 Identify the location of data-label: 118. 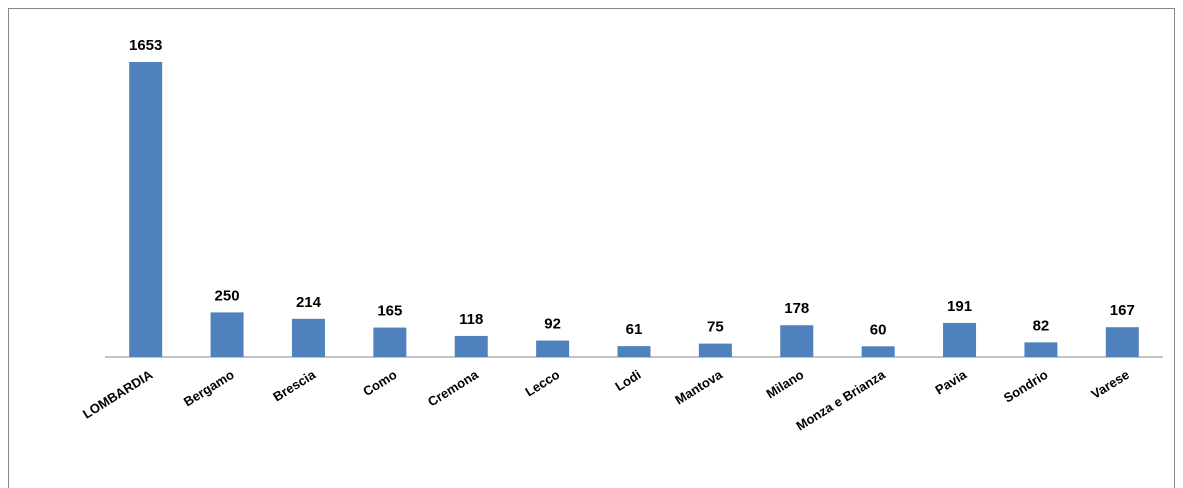
(471, 319).